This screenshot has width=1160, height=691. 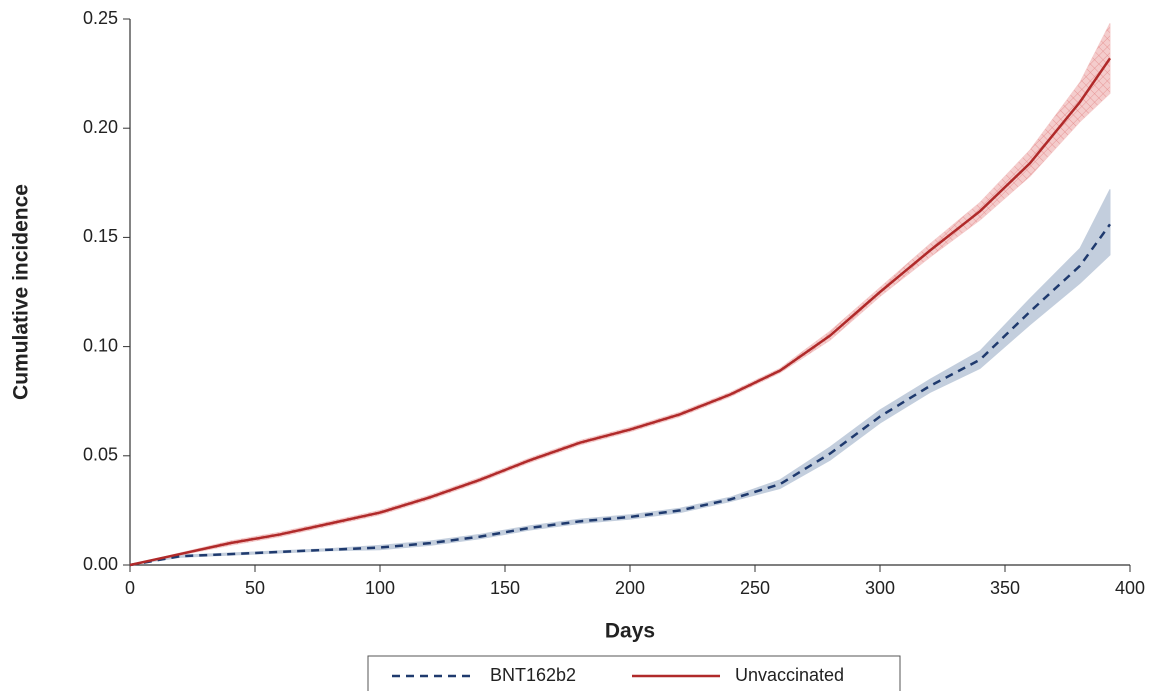 What do you see at coordinates (21, 292) in the screenshot?
I see `y-axis-title: Cumulative incidence` at bounding box center [21, 292].